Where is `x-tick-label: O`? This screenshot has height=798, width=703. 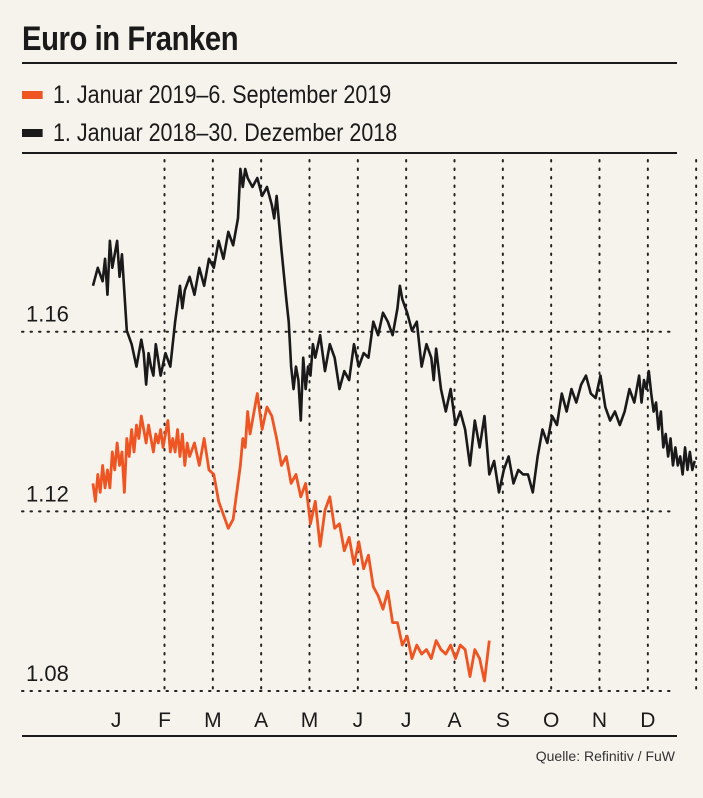 x-tick-label: O is located at coordinates (551, 720).